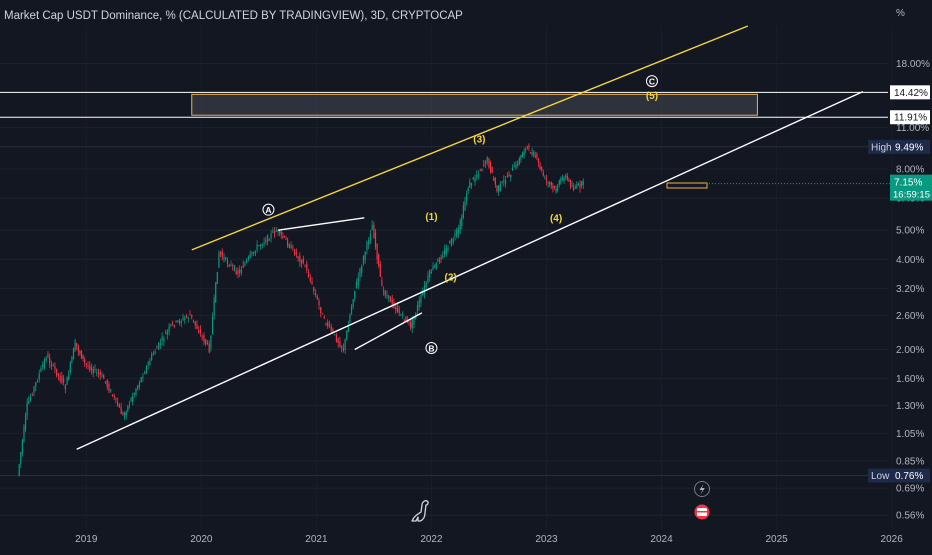 The width and height of the screenshot is (932, 555). What do you see at coordinates (560, 501) in the screenshot?
I see `chart-icons` at bounding box center [560, 501].